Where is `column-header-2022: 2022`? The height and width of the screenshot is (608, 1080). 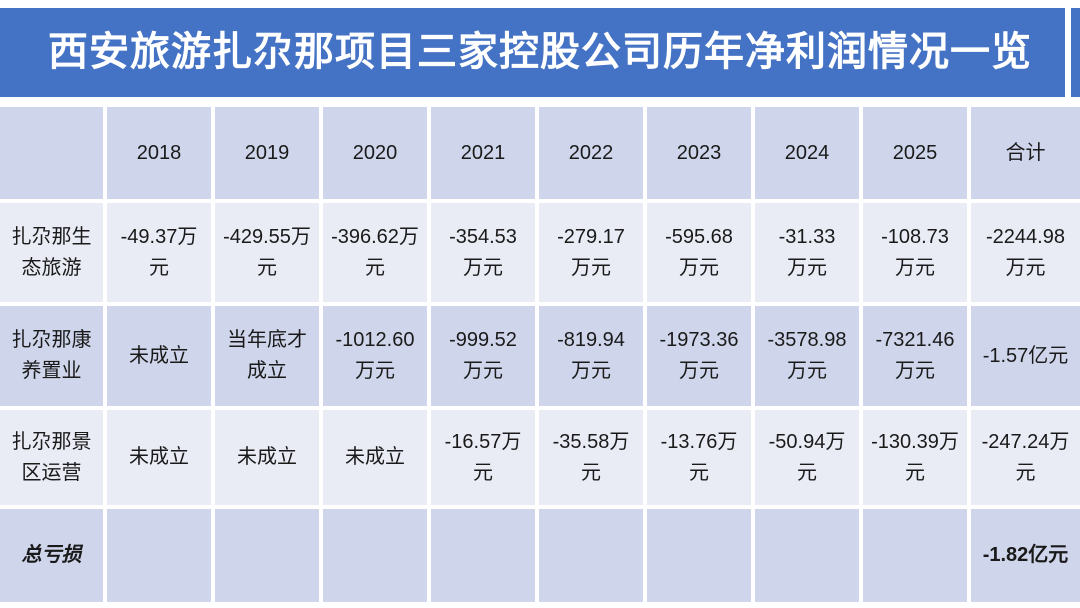
column-header-2022: 2022 is located at coordinates (591, 153).